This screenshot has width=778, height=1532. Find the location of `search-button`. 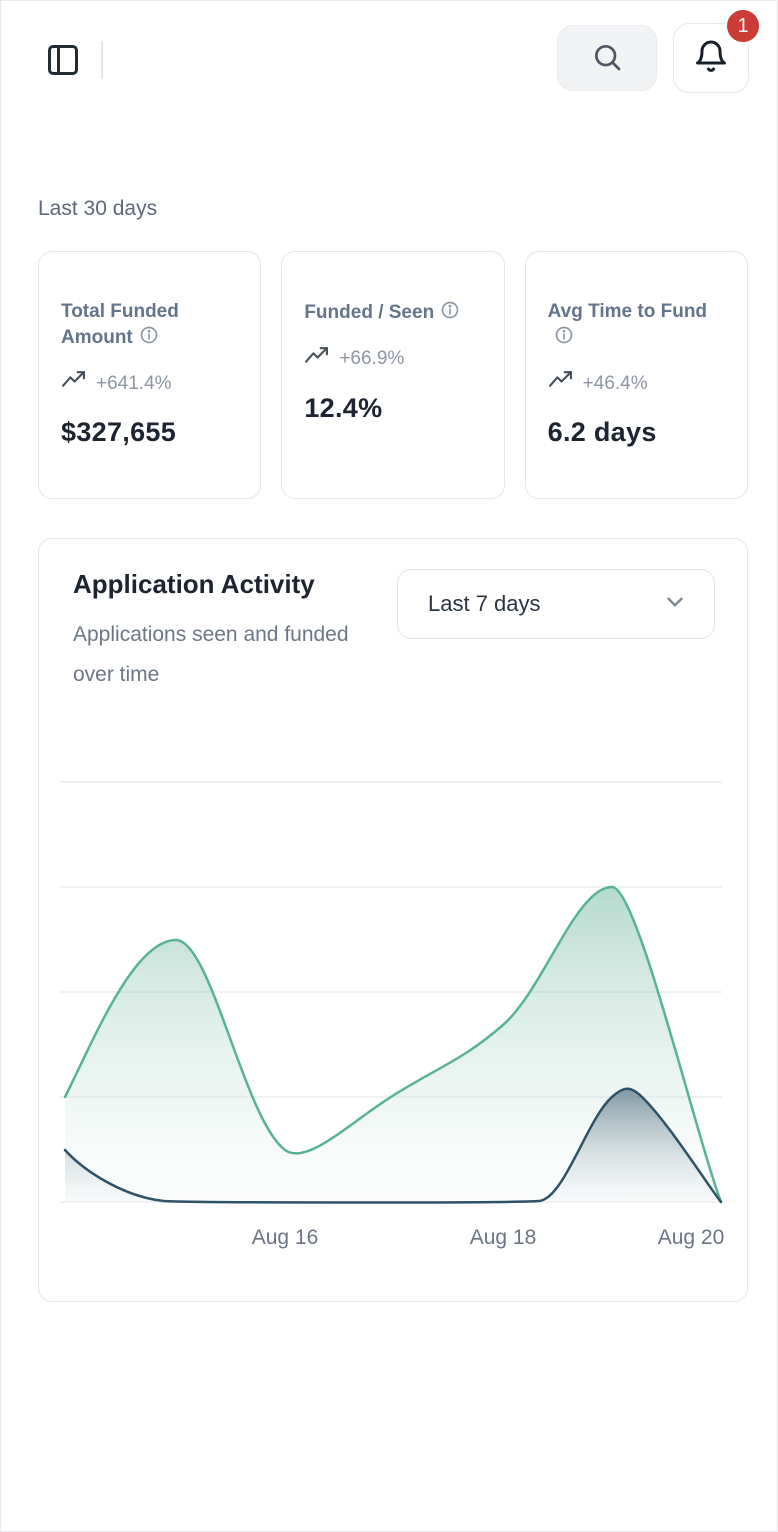

search-button is located at coordinates (607, 58).